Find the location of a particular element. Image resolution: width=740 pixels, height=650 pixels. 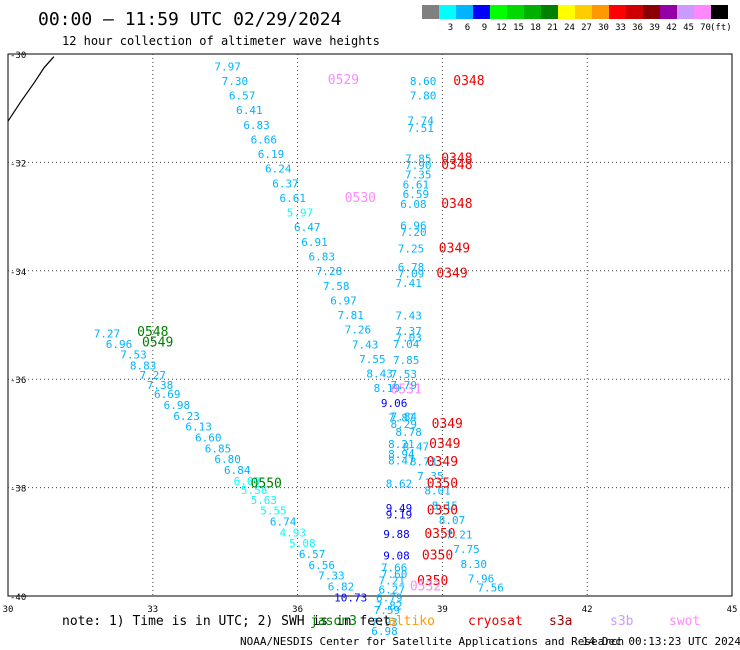

legend-label: 36 is located at coordinates (637, 28).